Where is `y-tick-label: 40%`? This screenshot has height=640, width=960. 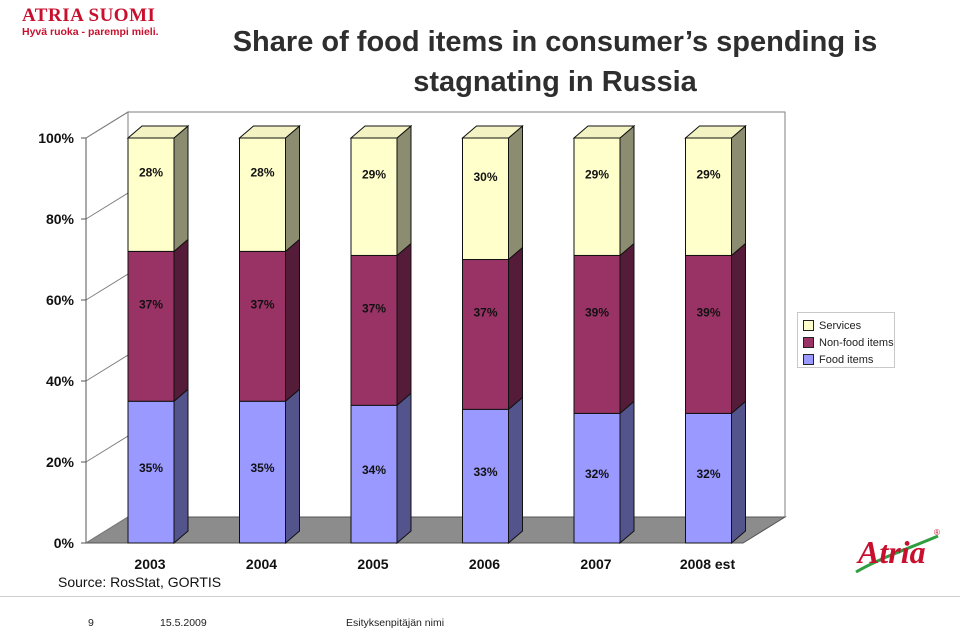 y-tick-label: 40% is located at coordinates (60, 381).